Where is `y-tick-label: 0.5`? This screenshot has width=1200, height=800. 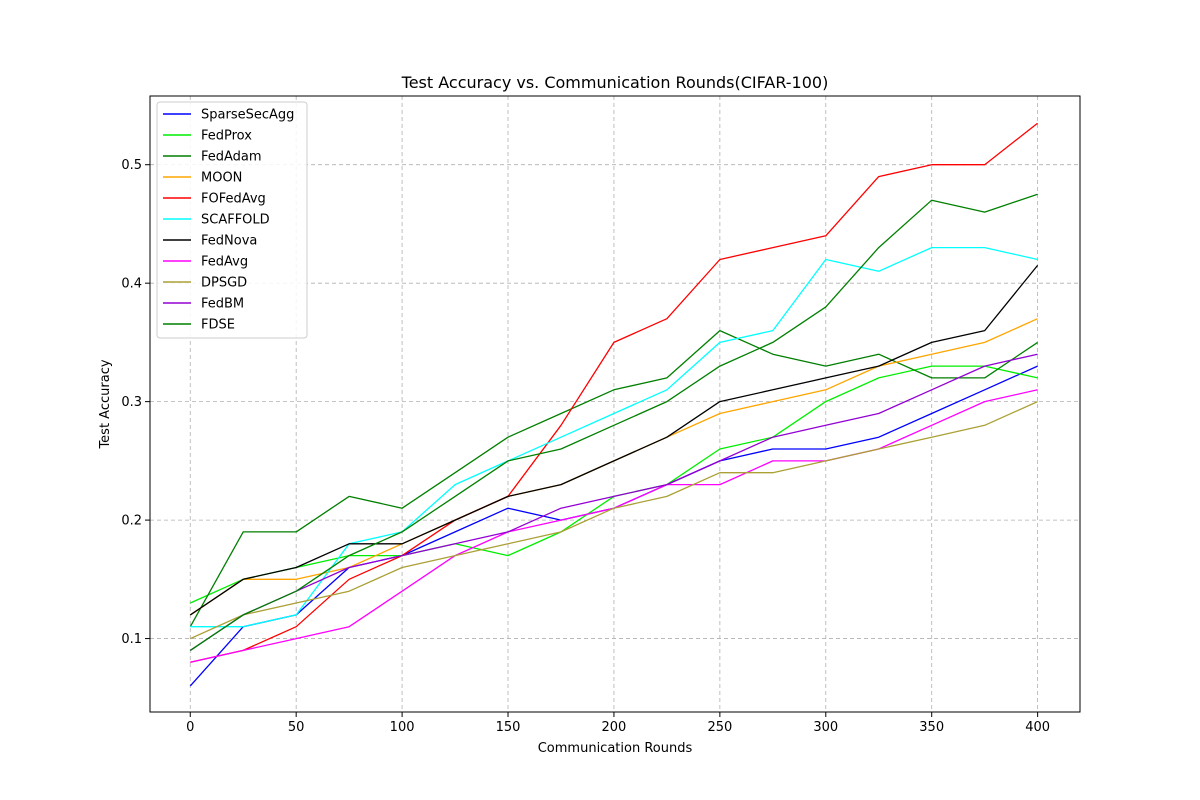
y-tick-label: 0.5 is located at coordinates (131, 165).